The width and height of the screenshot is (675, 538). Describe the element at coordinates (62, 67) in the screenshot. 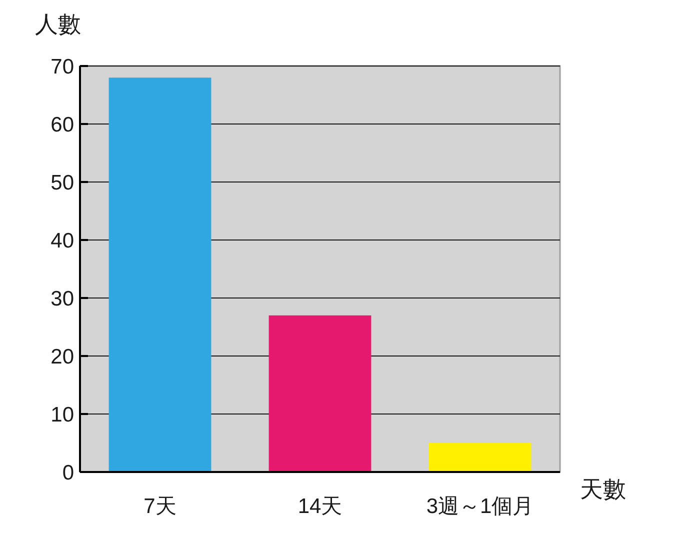

I see `y-tick-label: 70` at that location.